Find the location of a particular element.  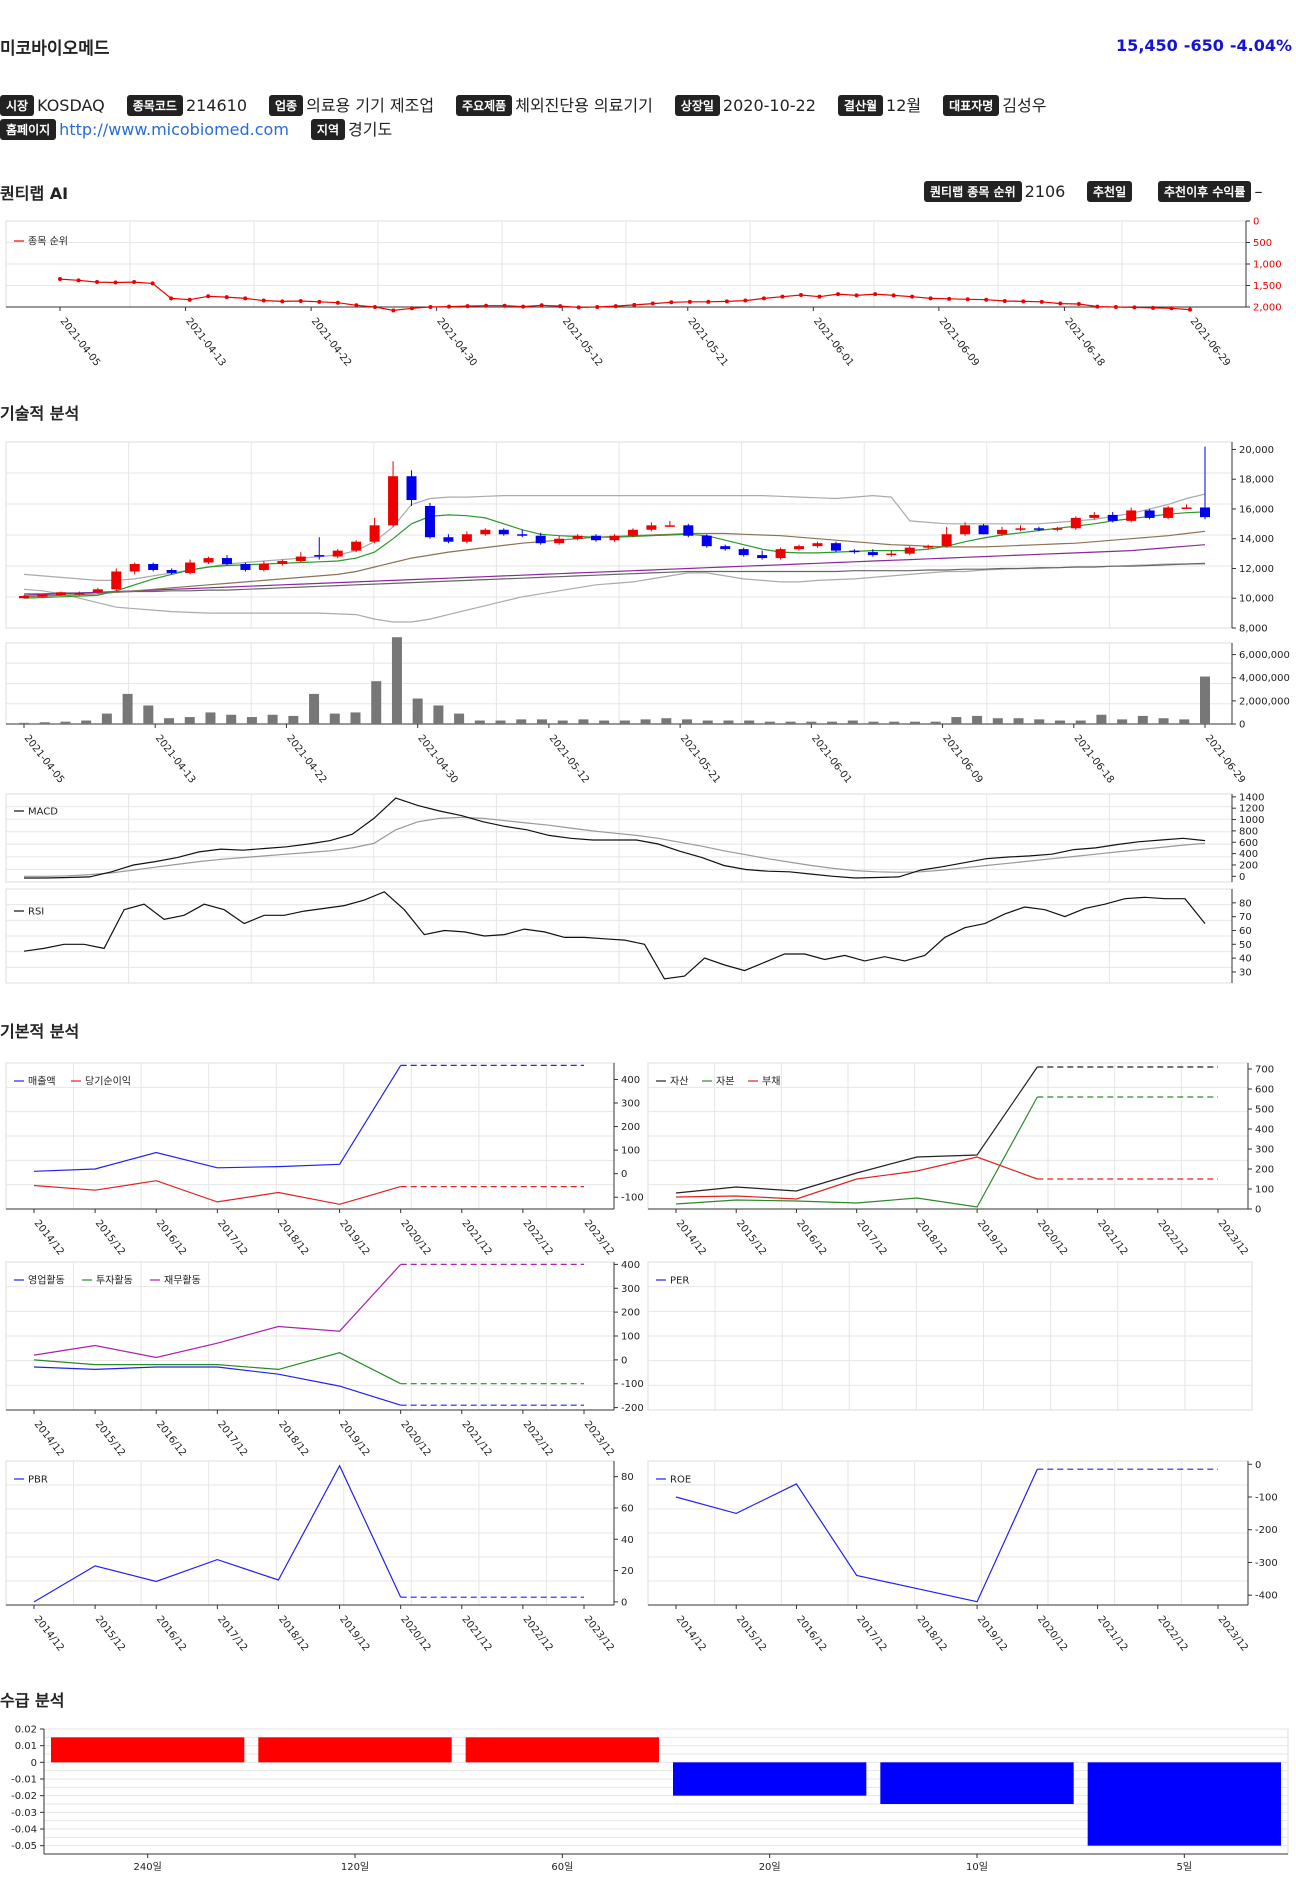

macd-chart-y-tick-label: 1400 is located at coordinates (1251, 797).